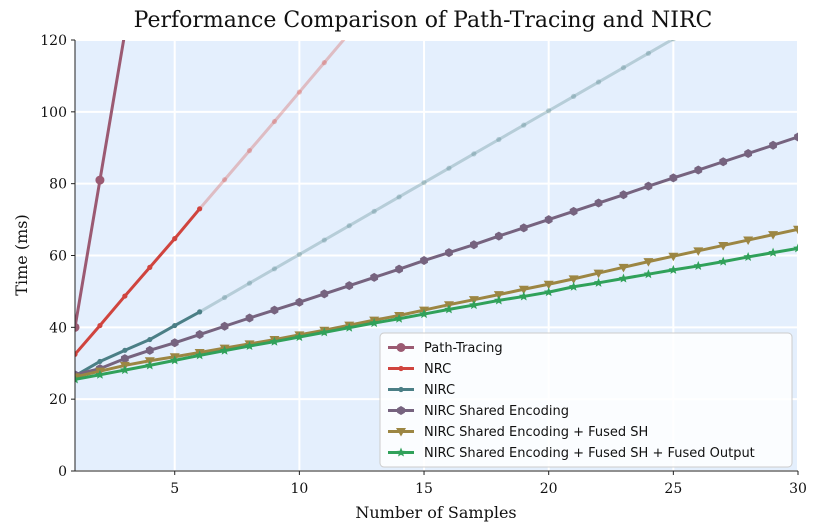  What do you see at coordinates (424, 489) in the screenshot?
I see `x-tick-label: 15` at bounding box center [424, 489].